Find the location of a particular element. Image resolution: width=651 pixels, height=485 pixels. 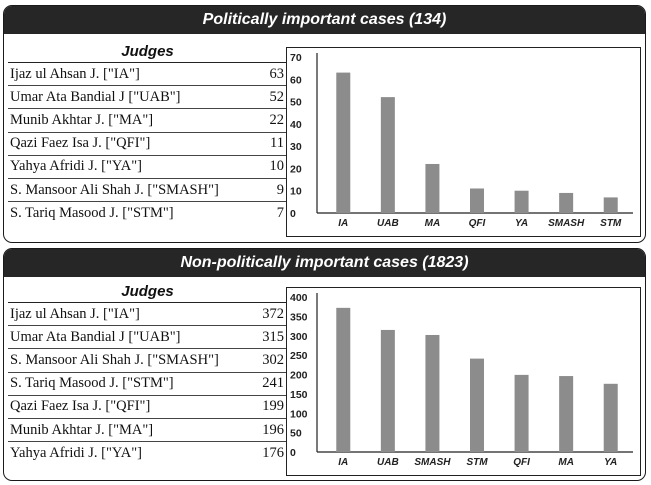

table-row: S. Mansoor Ali Shah J. ["SMASH"] 302 is located at coordinates (147, 361).